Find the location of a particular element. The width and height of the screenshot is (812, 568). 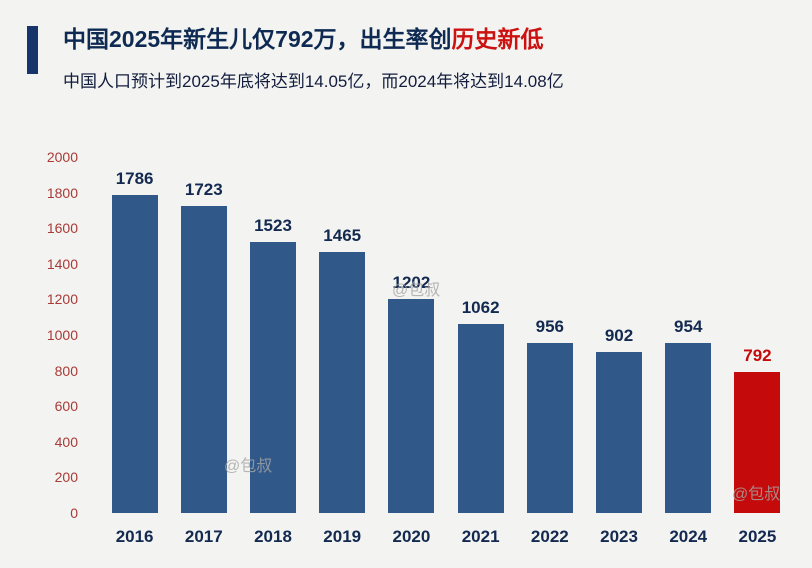

bar-value-label: 792 is located at coordinates (757, 356).